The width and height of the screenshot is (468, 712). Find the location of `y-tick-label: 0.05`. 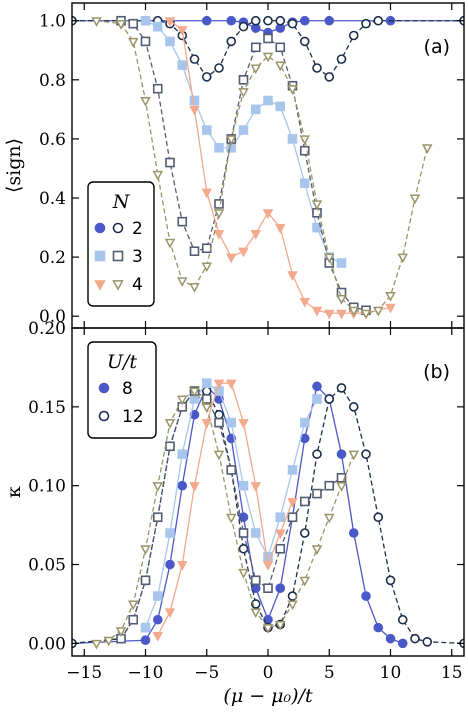

y-tick-label: 0.05 is located at coordinates (47, 566).